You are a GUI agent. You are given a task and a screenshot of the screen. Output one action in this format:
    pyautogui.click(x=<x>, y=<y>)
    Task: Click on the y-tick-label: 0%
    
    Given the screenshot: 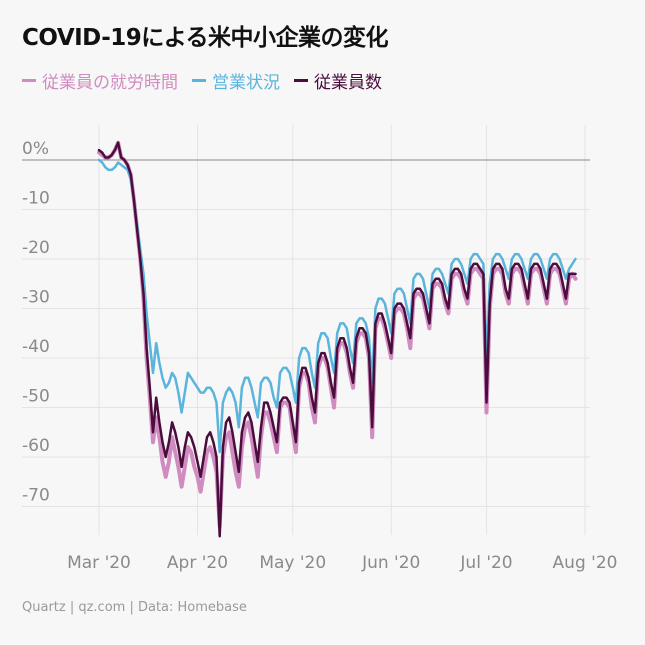 What is the action you would take?
    pyautogui.click(x=35, y=149)
    